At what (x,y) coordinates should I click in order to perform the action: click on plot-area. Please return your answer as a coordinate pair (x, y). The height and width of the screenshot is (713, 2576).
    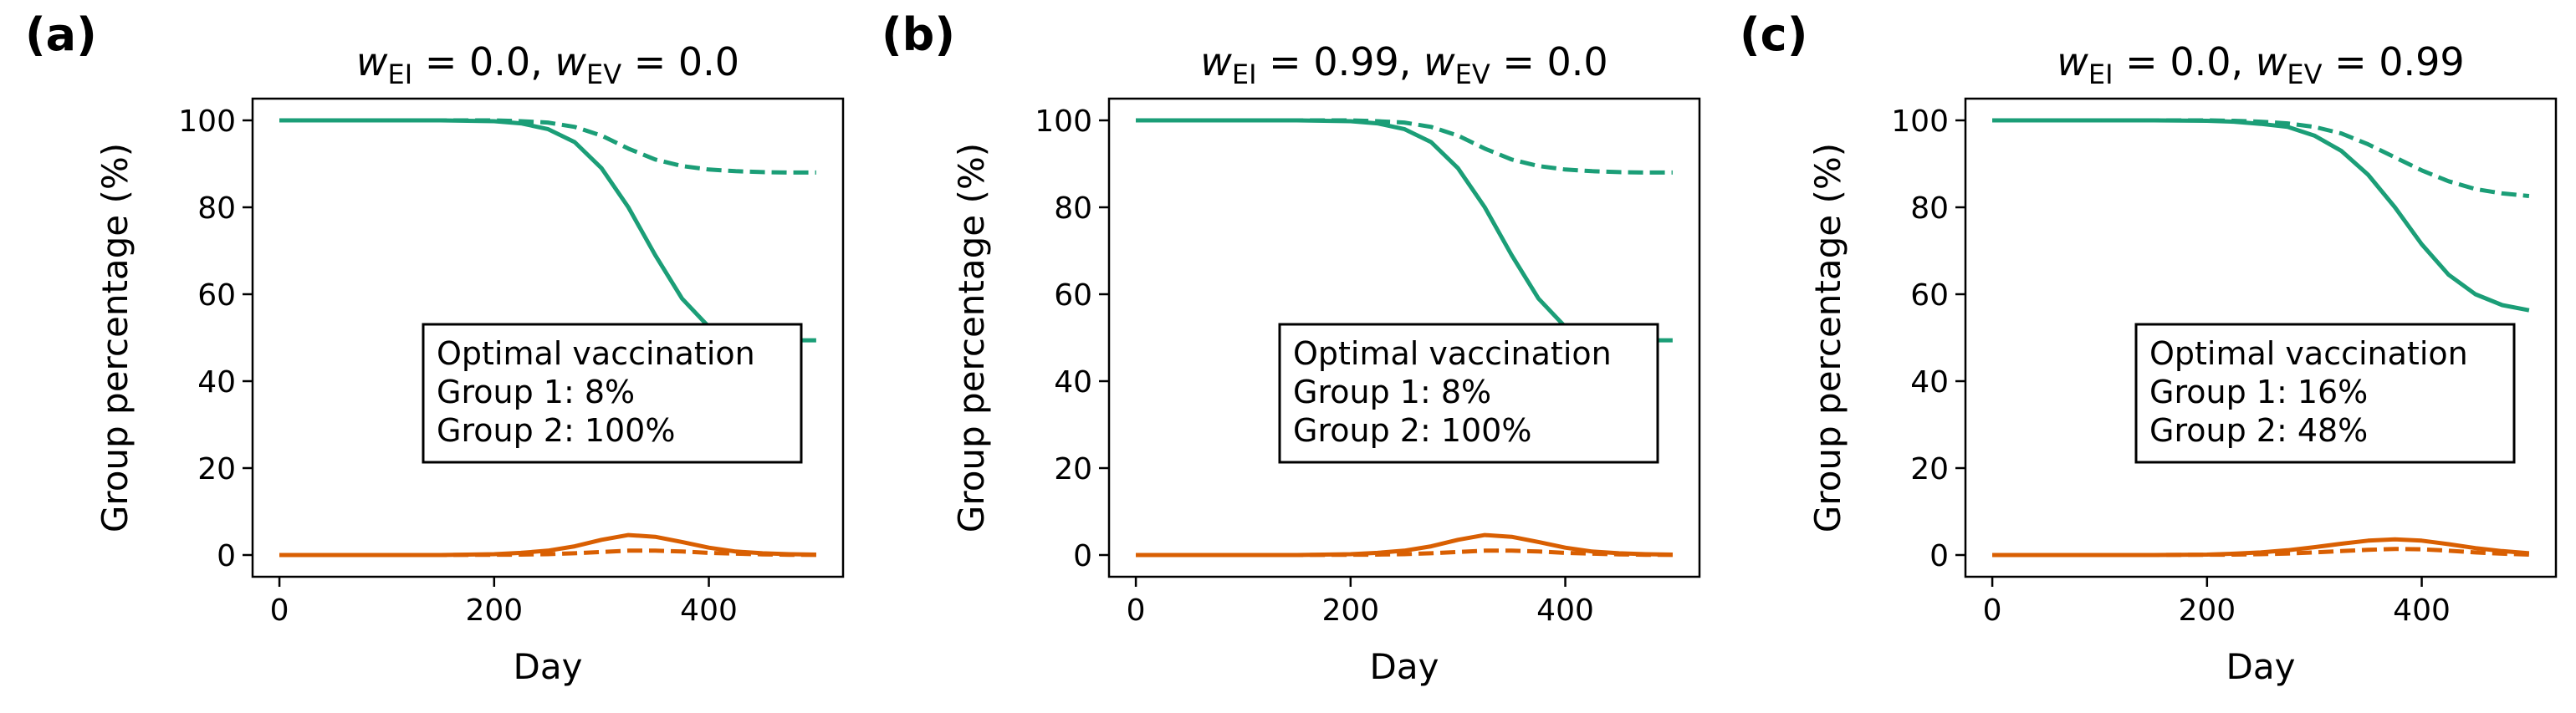
    Looking at the image, I should click on (2261, 338).